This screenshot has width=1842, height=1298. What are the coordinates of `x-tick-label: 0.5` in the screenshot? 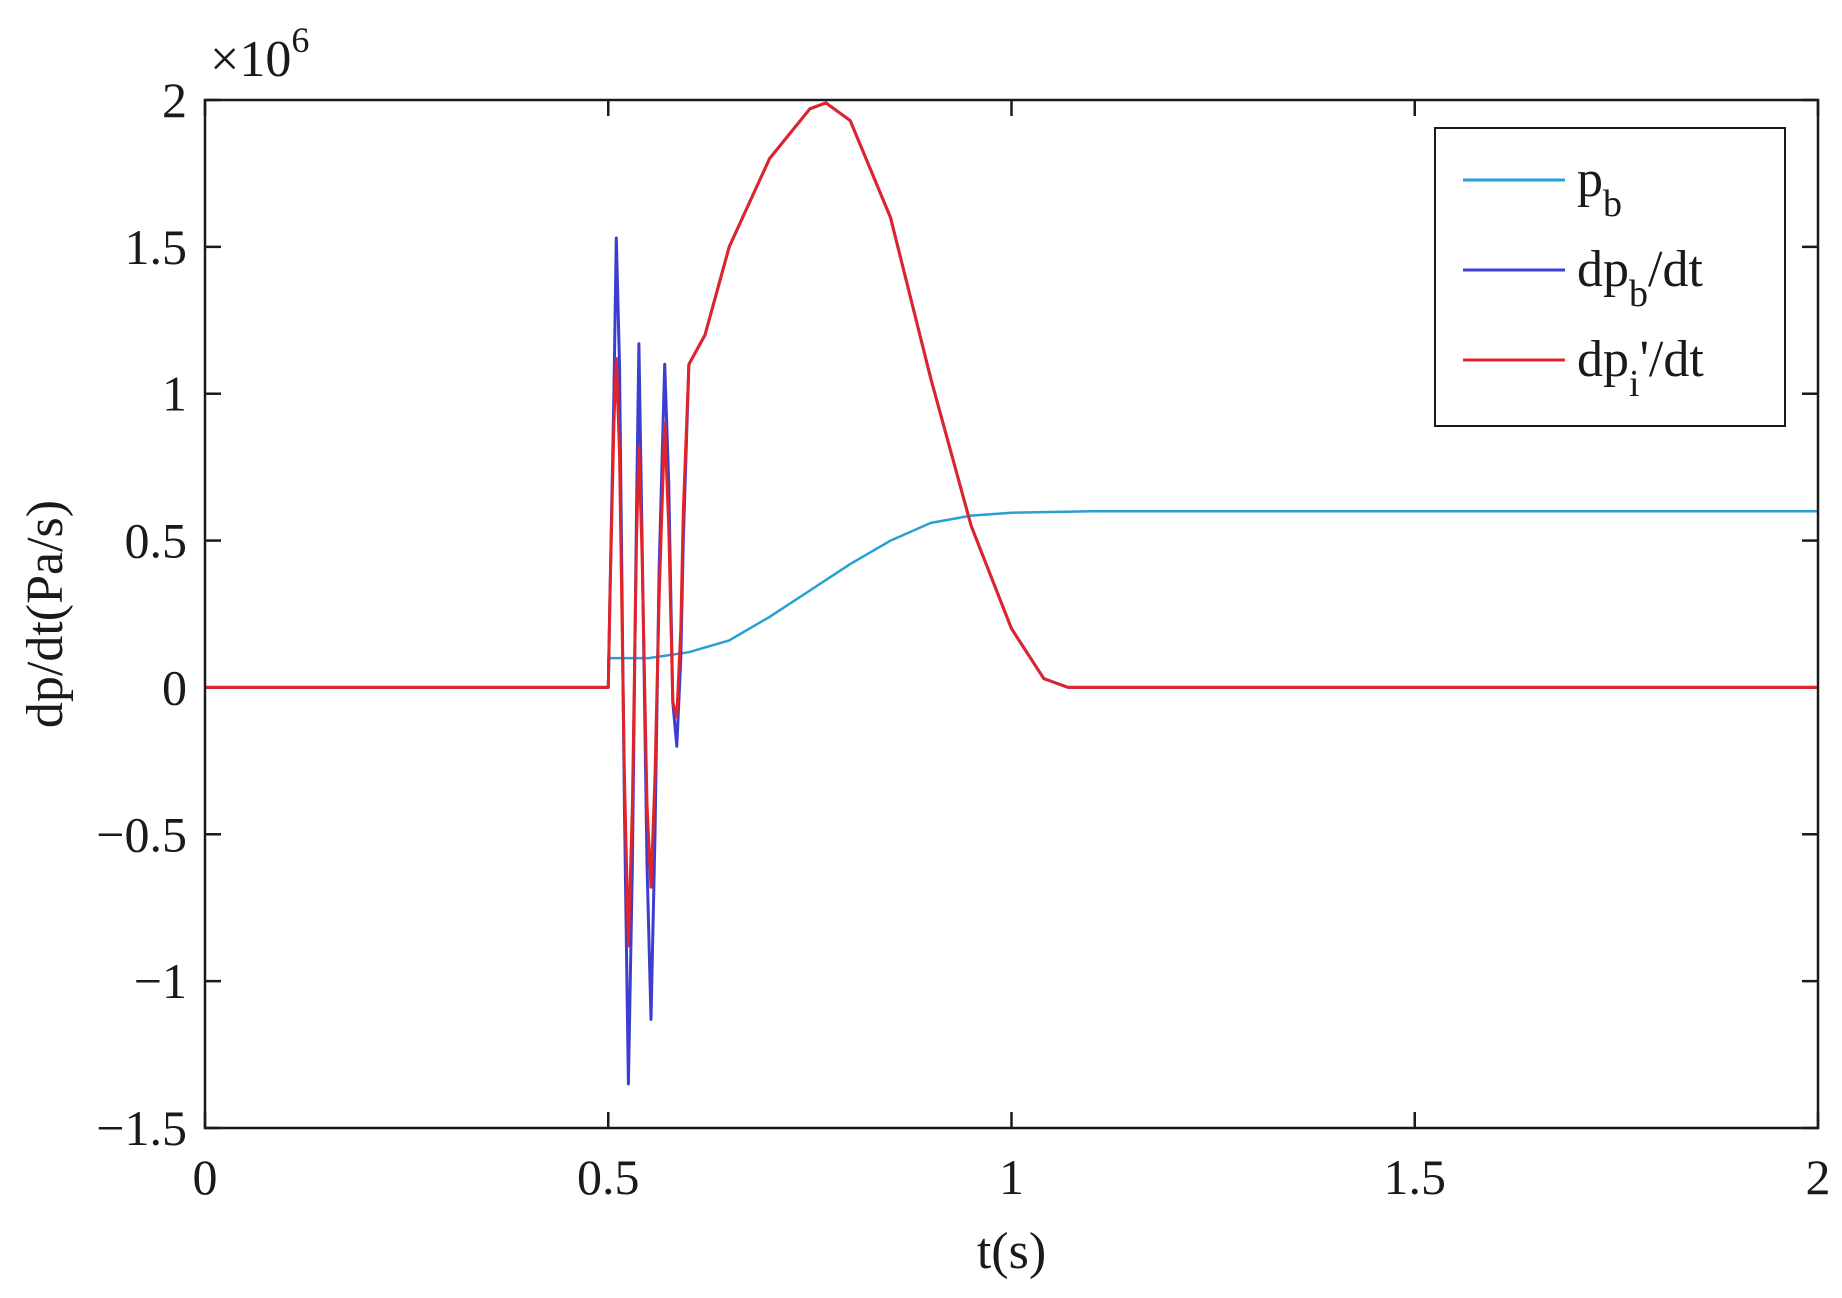 It's located at (608, 1177).